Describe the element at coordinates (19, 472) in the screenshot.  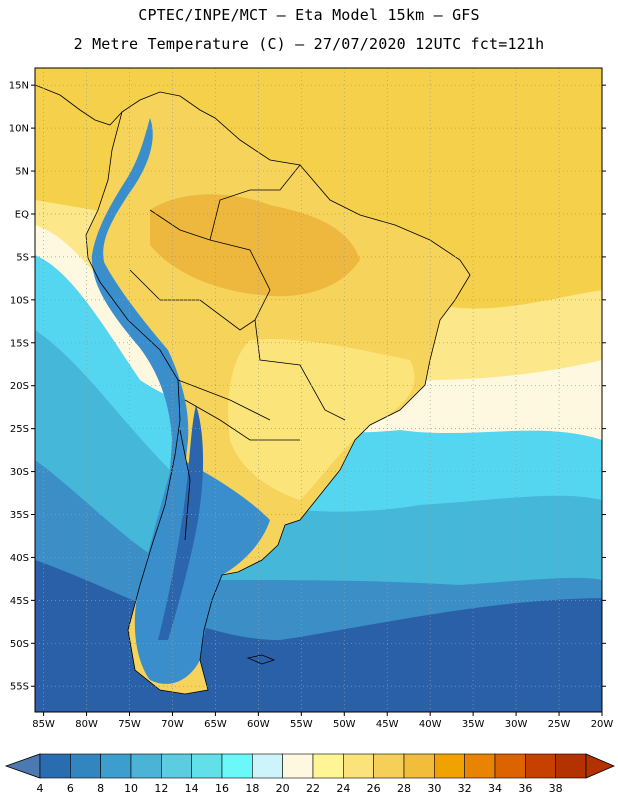
I see `lat-label: 30S` at that location.